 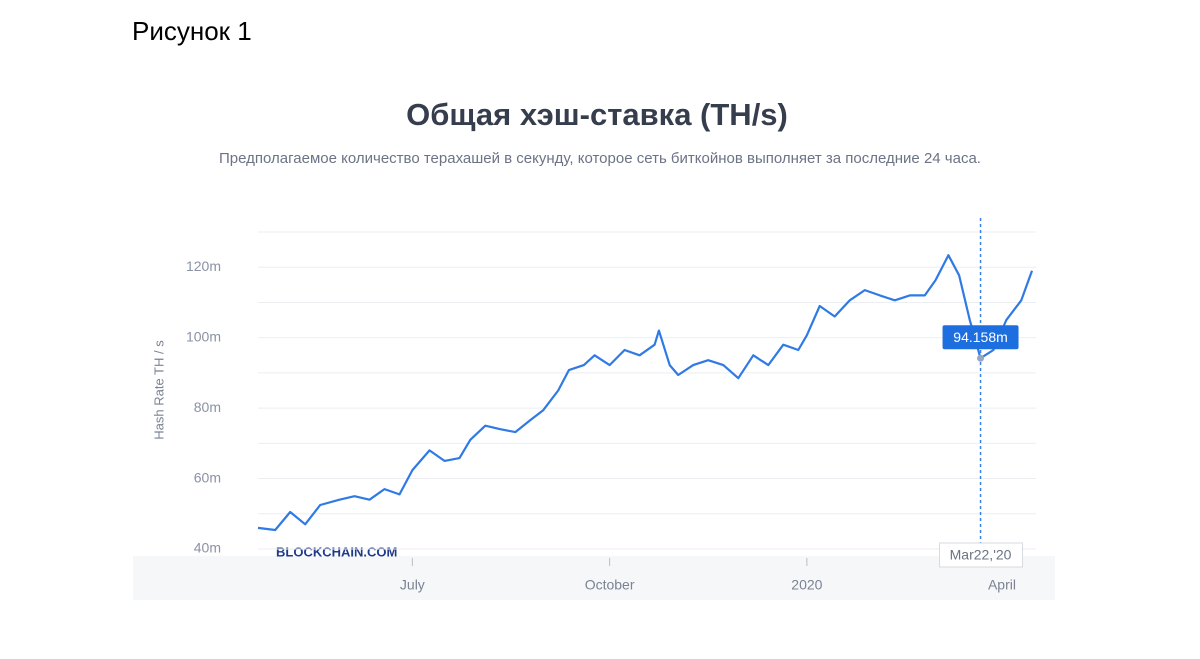 I want to click on y-tick-label: 40m, so click(x=207, y=548).